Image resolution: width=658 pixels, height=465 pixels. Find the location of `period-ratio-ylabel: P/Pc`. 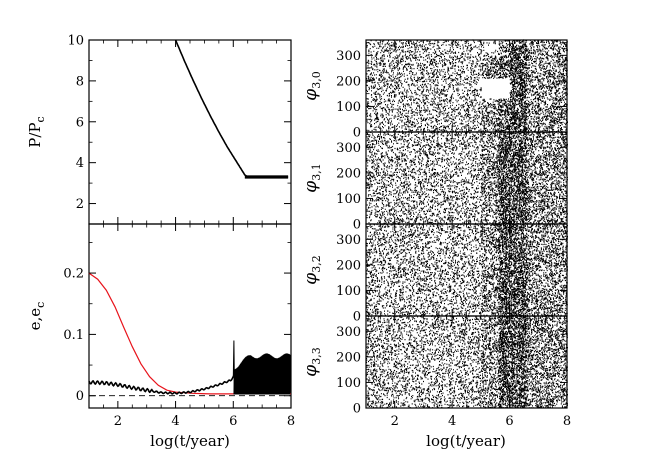

period-ratio-ylabel: P/Pc is located at coordinates (36, 131).